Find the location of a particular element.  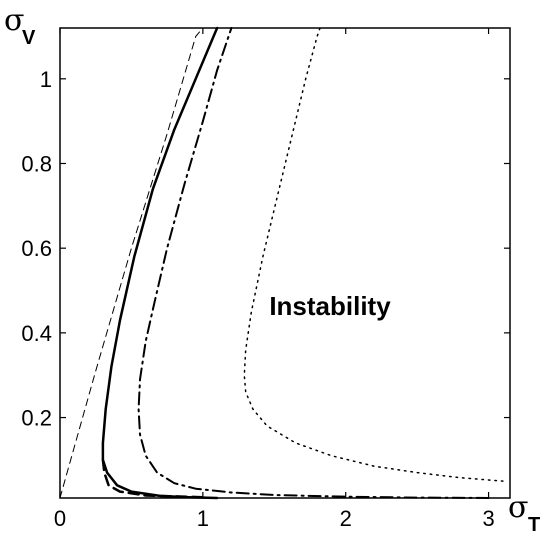

y-axis-label: σ V is located at coordinates (20, 26).